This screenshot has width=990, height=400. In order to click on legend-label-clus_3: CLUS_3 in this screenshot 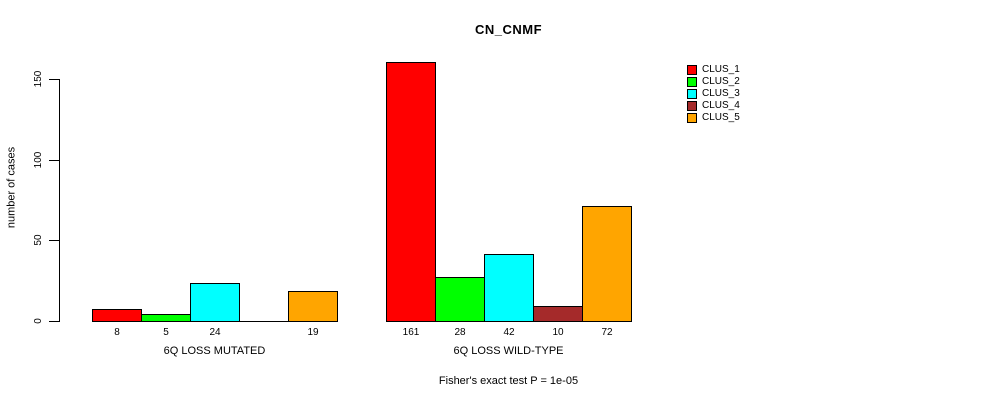, I will do `click(721, 93)`.